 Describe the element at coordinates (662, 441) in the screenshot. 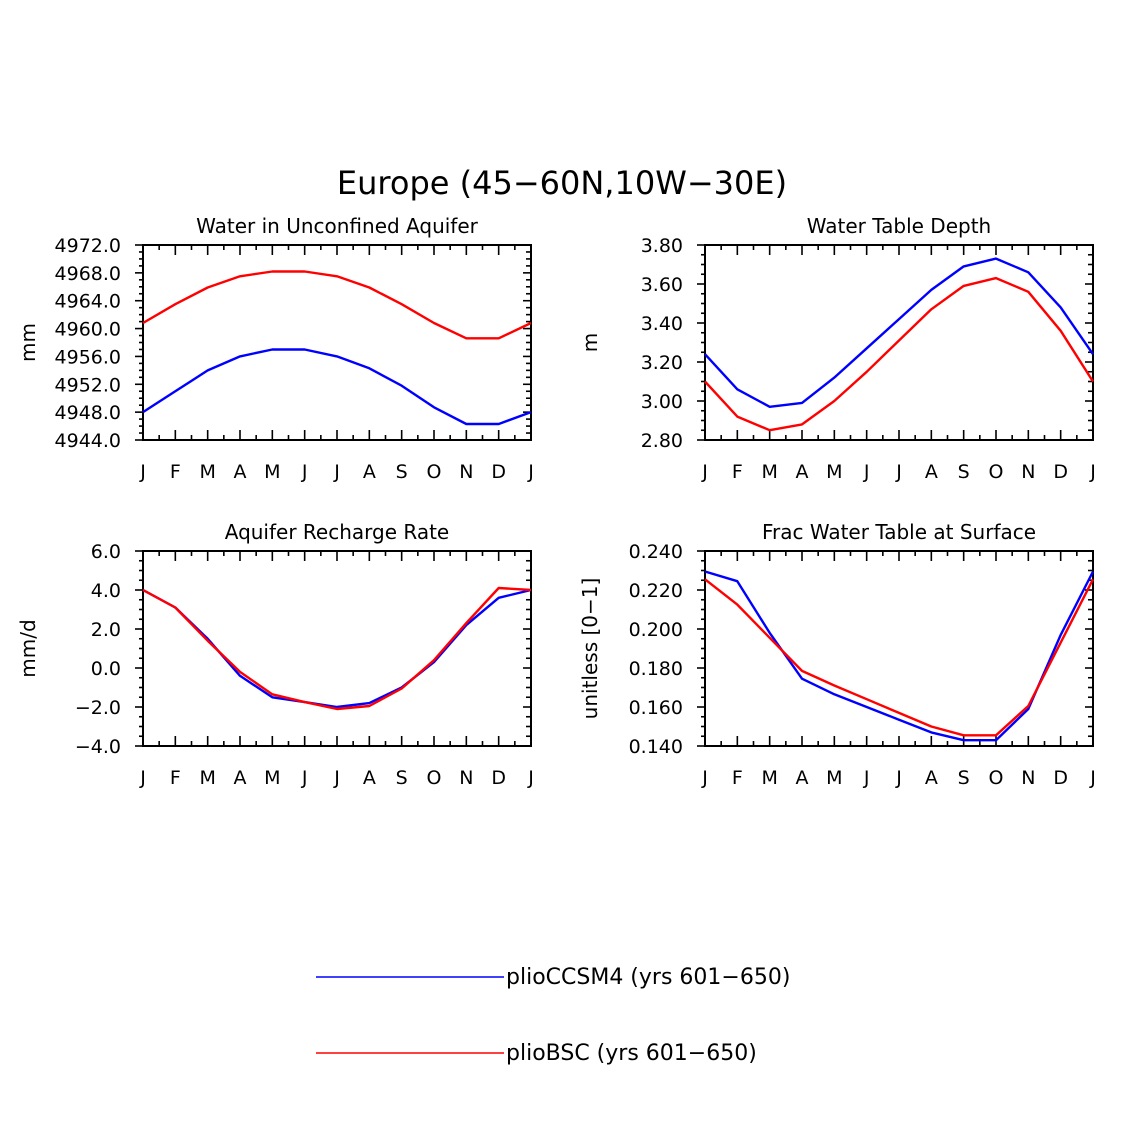

I see `y-tick-label: 2.80` at that location.